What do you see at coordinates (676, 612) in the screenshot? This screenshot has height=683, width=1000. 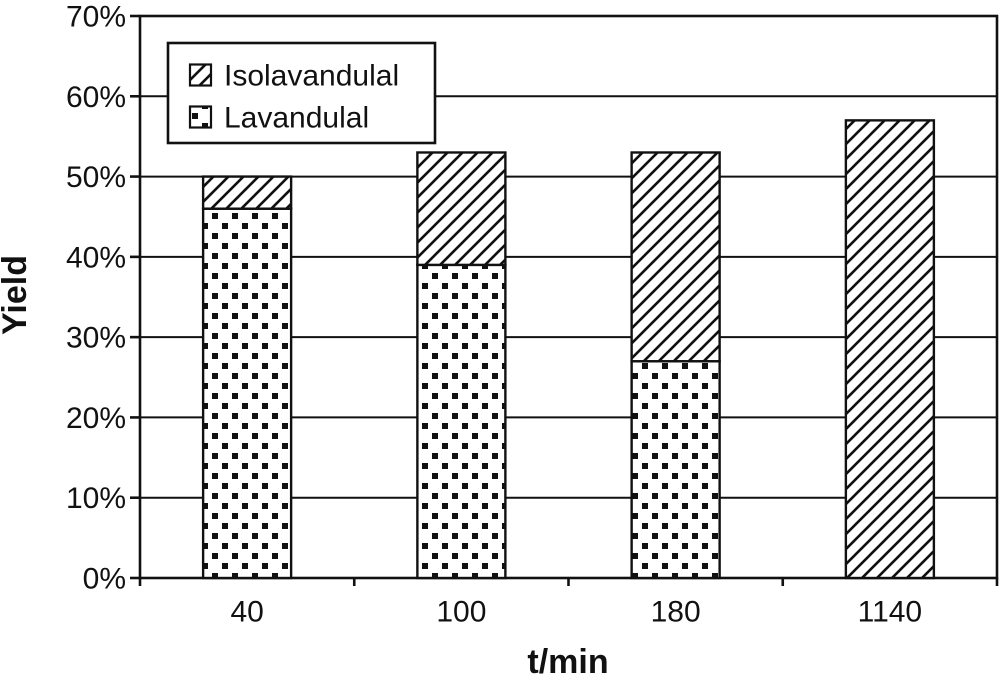 I see `x-tick-label: 180` at bounding box center [676, 612].